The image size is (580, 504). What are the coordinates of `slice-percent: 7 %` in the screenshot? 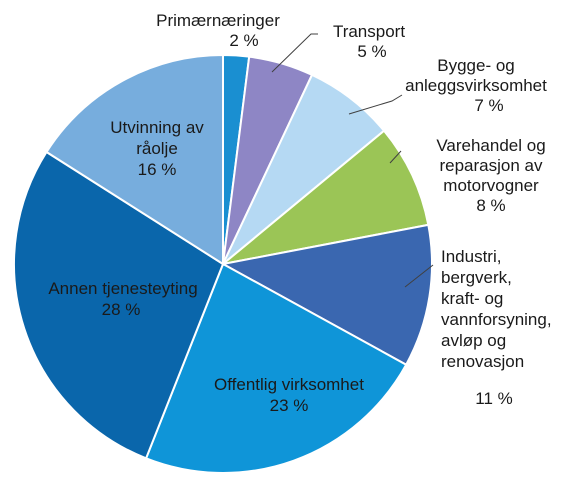 It's located at (488, 105).